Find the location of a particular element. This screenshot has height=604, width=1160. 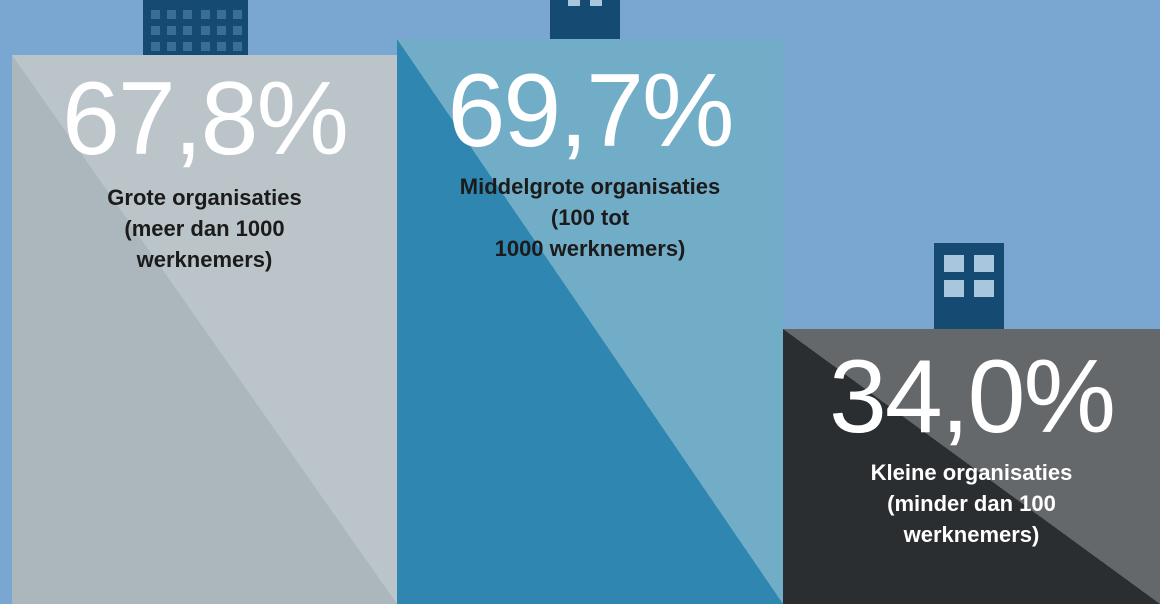

small-building-icon is located at coordinates (969, 286).